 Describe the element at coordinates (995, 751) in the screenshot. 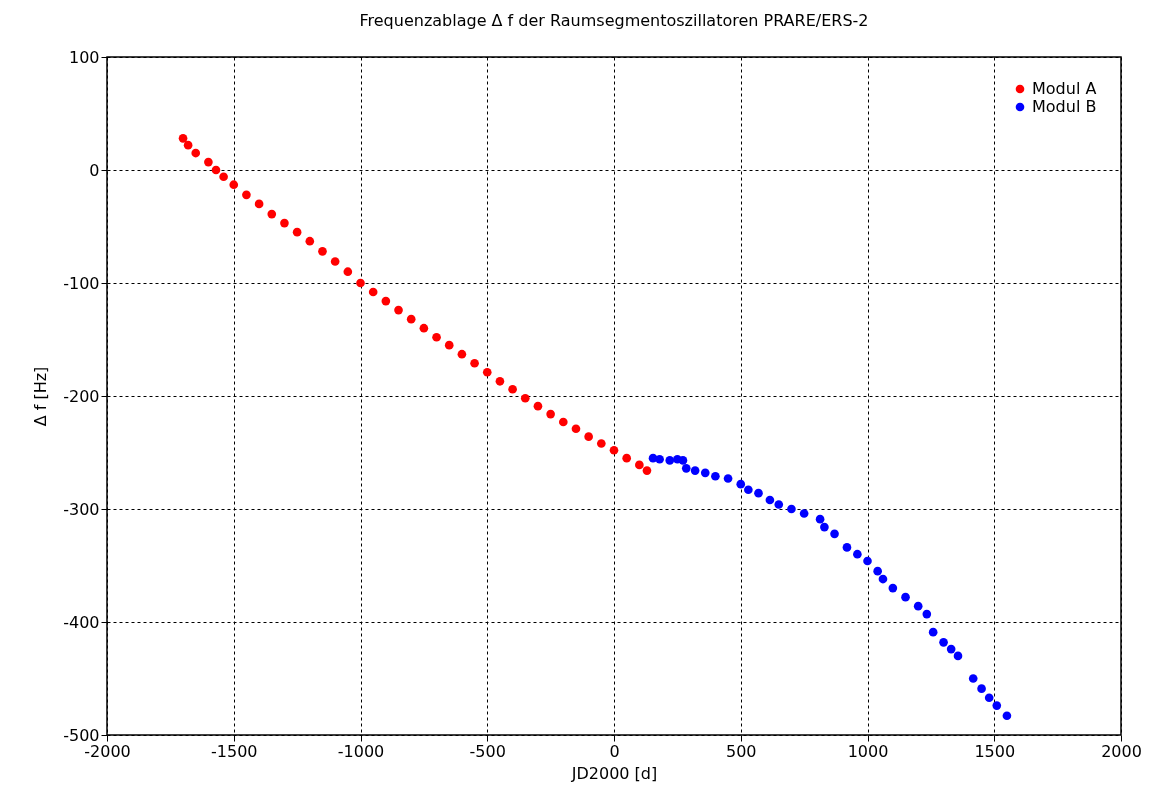

I see `x-tick-label: 1500` at that location.